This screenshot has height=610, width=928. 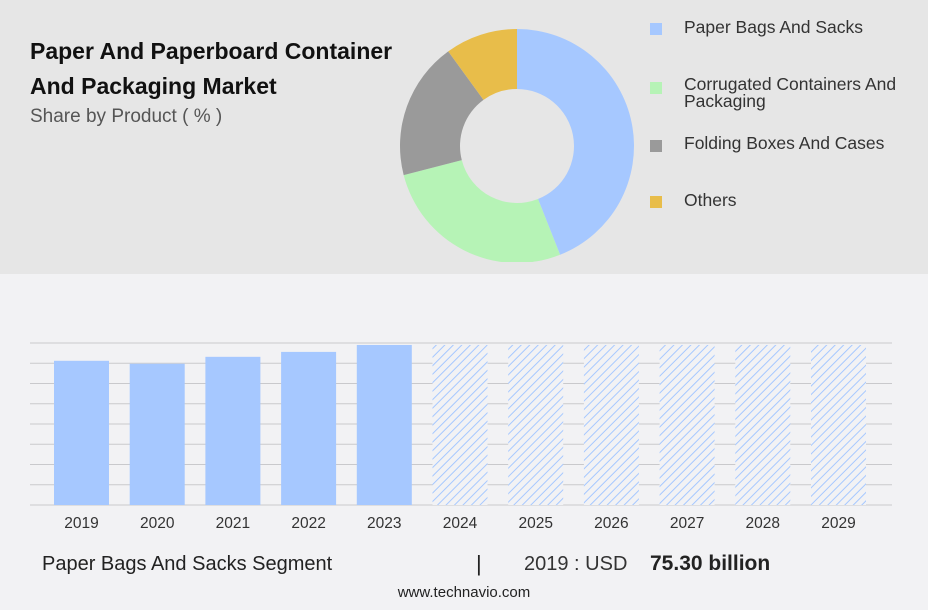 What do you see at coordinates (308, 523) in the screenshot?
I see `x-tick-label: 2022` at bounding box center [308, 523].